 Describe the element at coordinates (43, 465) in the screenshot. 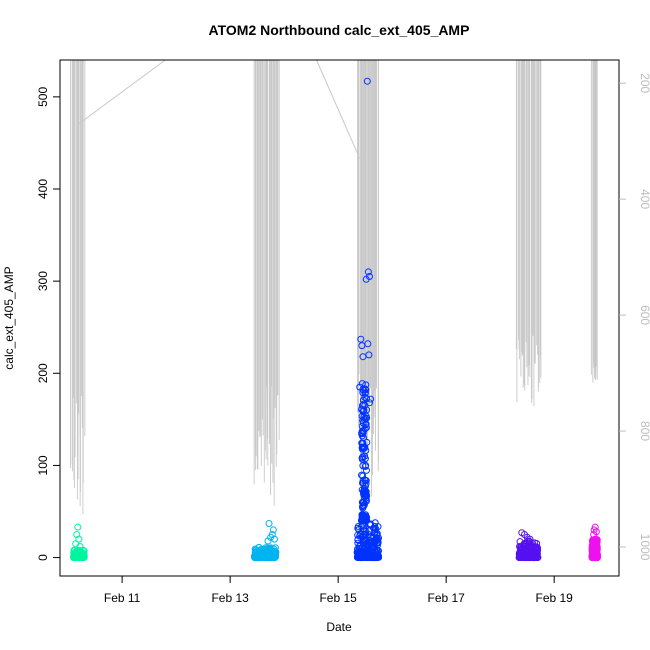

I see `y-tick-label: 100` at that location.